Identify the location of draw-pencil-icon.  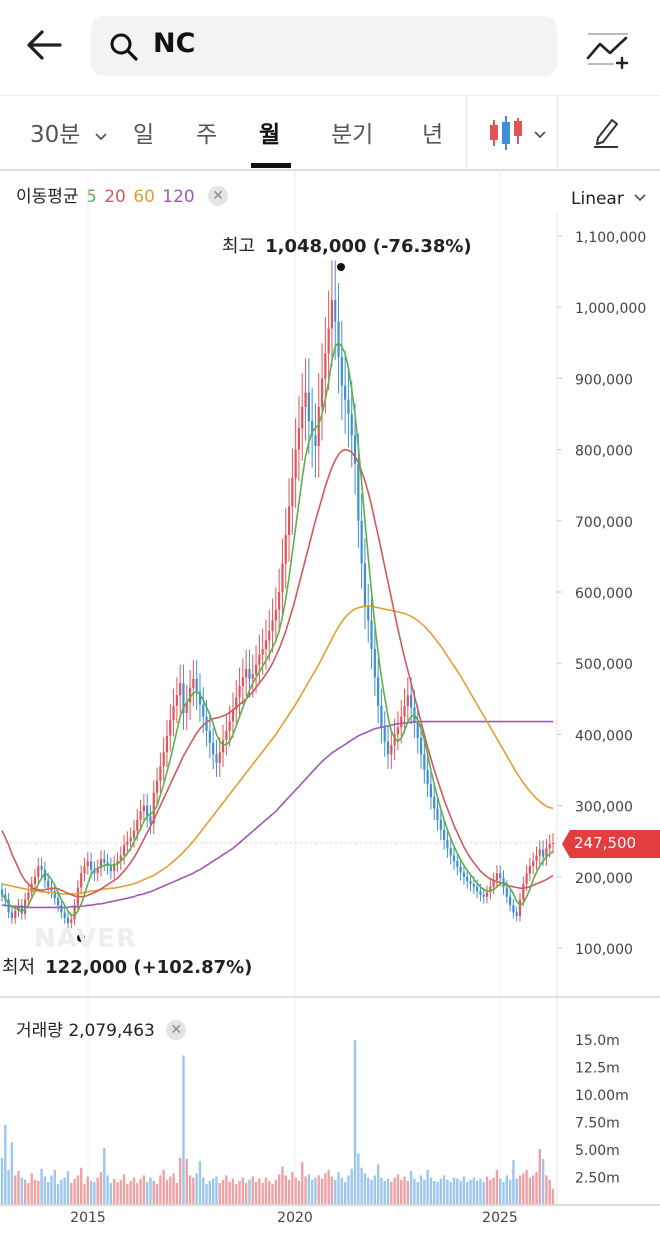
(606, 132).